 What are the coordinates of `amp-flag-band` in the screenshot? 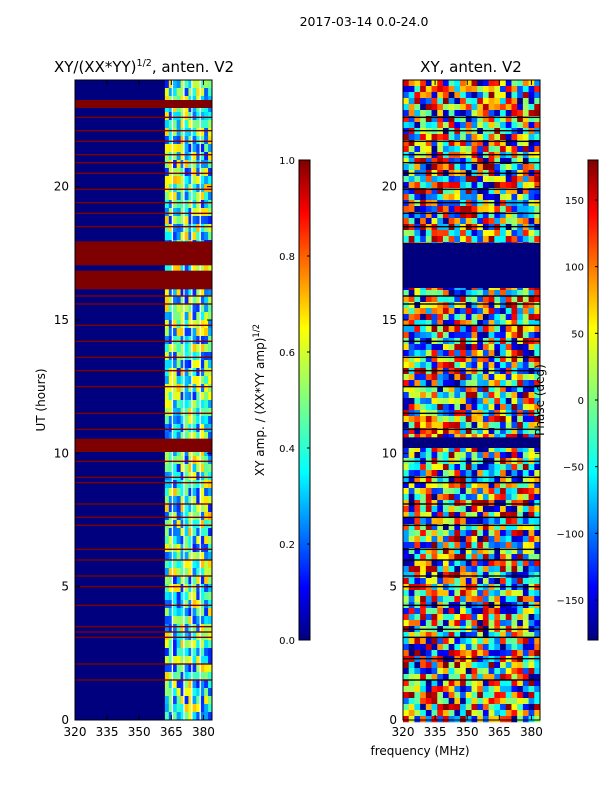 It's located at (143, 253).